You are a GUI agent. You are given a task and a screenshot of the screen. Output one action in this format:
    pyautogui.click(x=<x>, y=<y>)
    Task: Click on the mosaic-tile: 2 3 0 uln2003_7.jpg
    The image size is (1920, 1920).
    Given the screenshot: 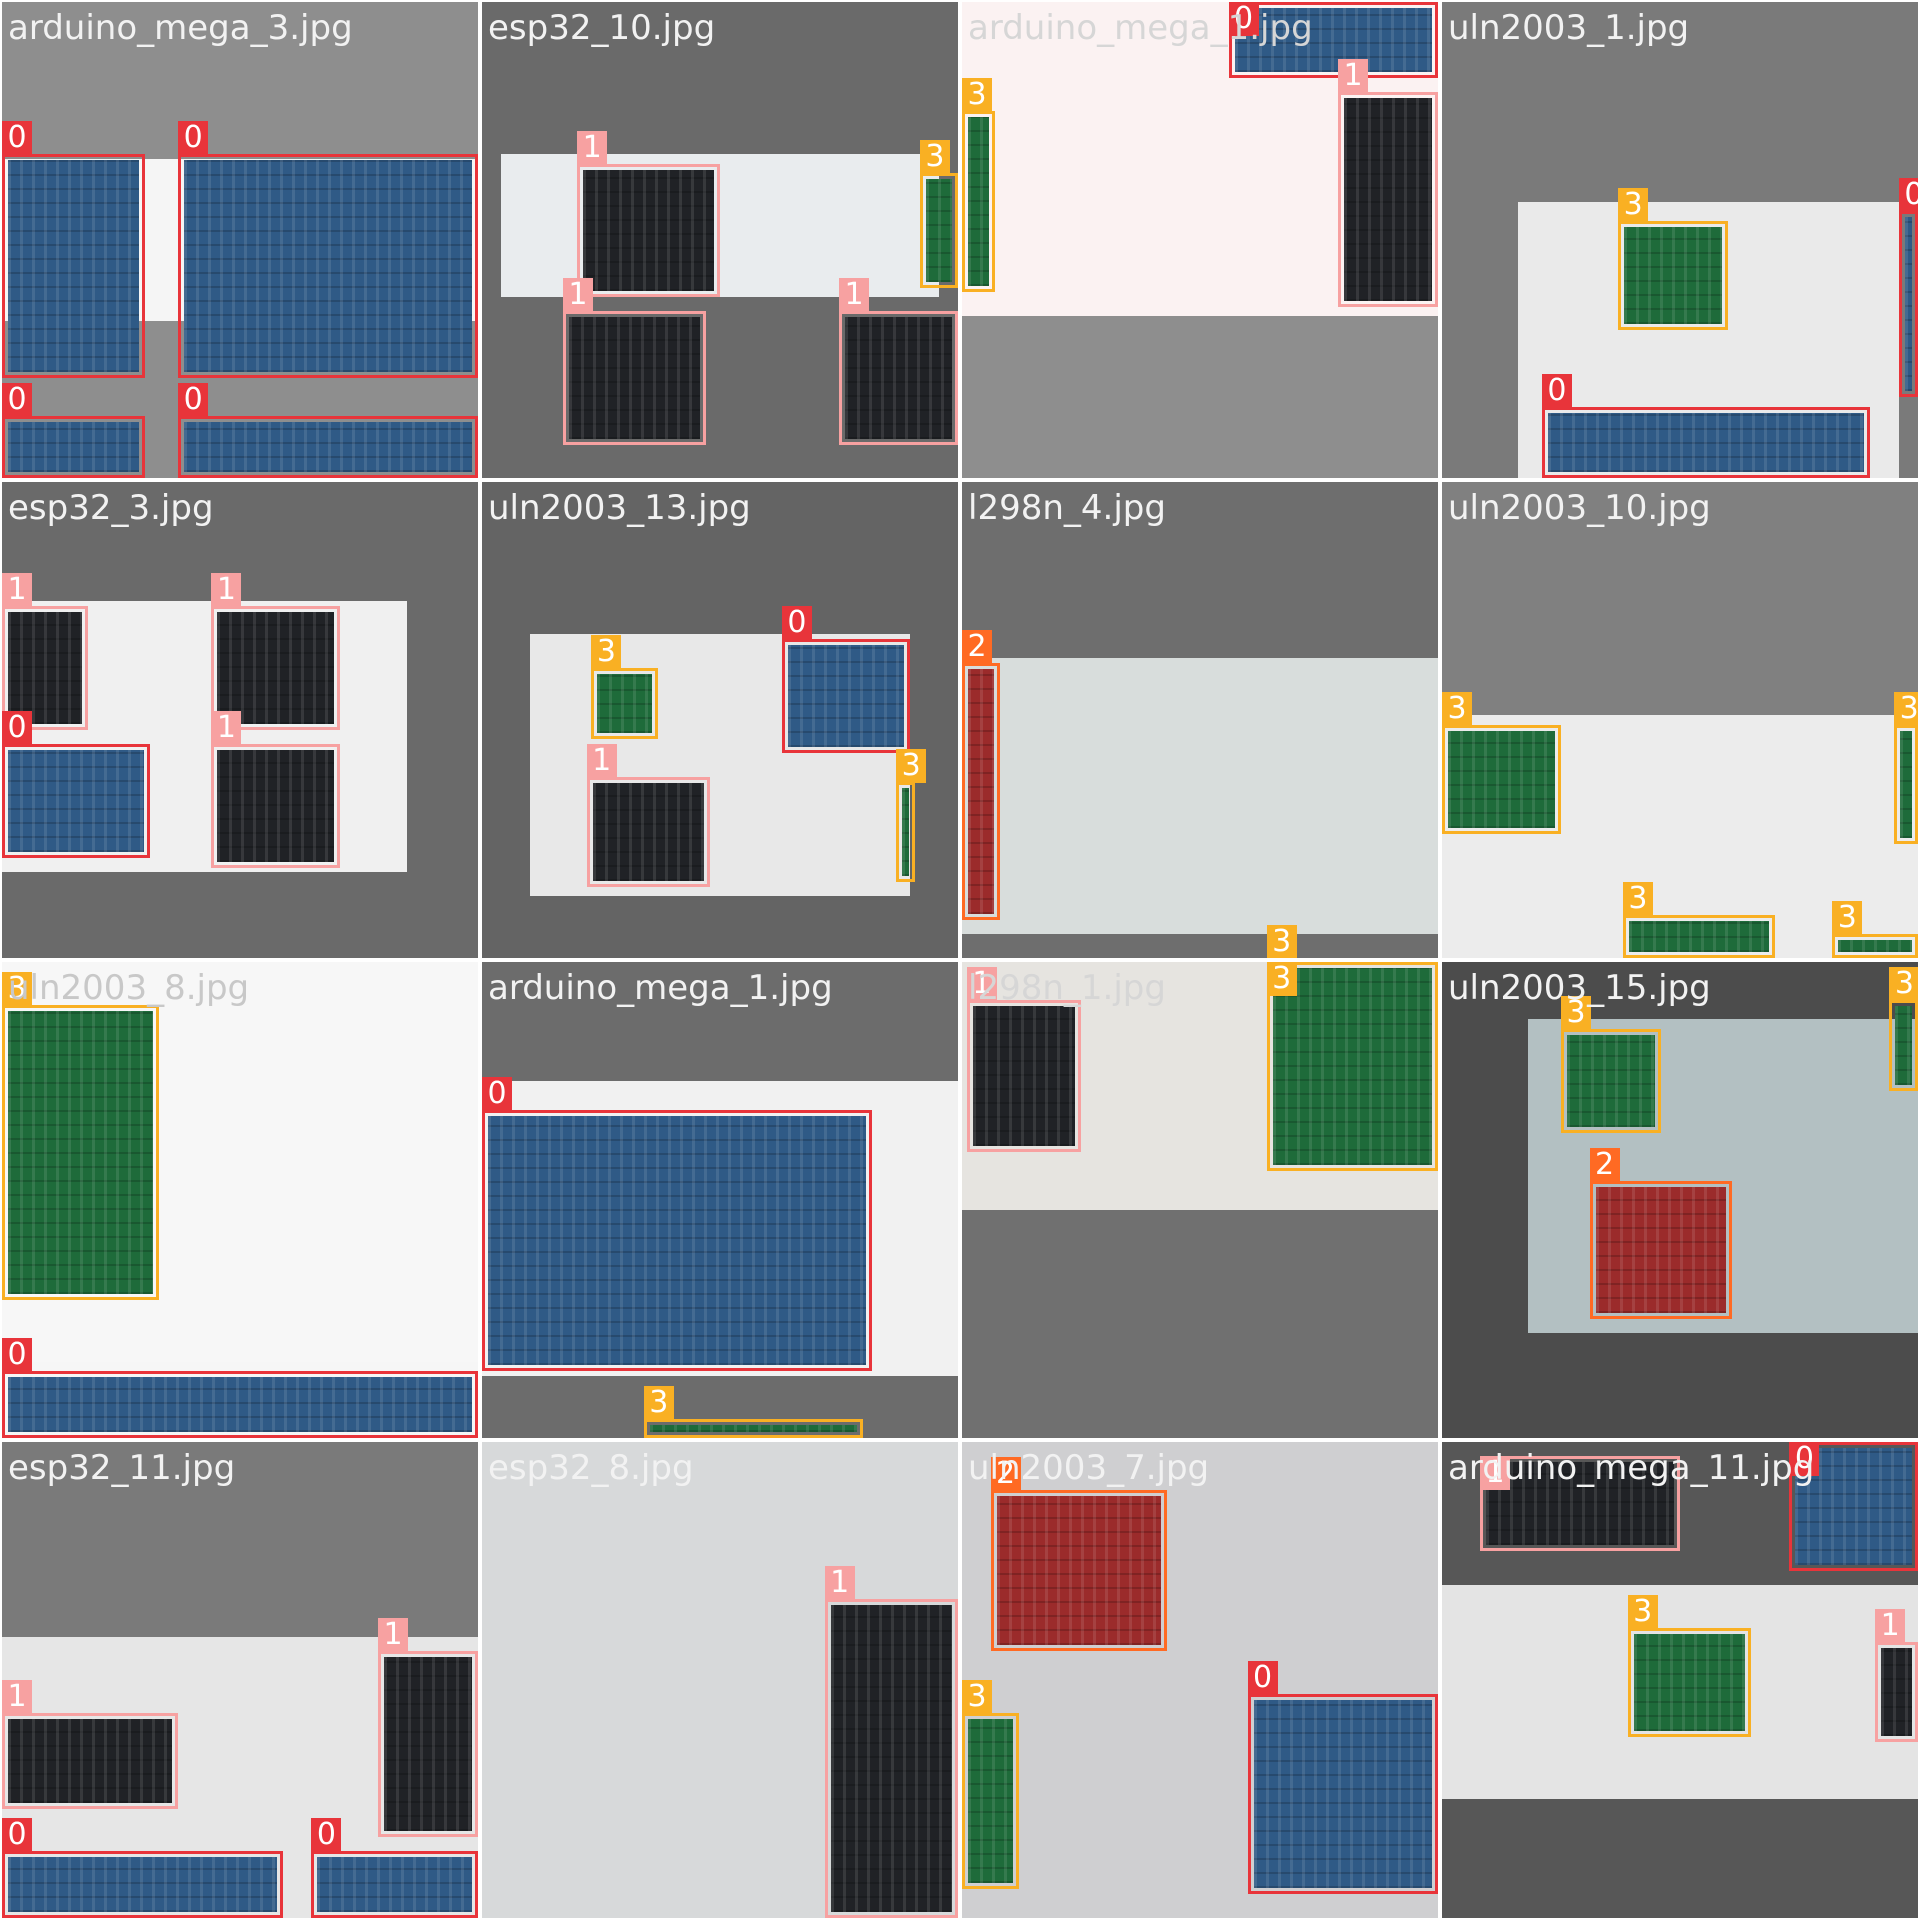 What is the action you would take?
    pyautogui.click(x=1200, y=1680)
    